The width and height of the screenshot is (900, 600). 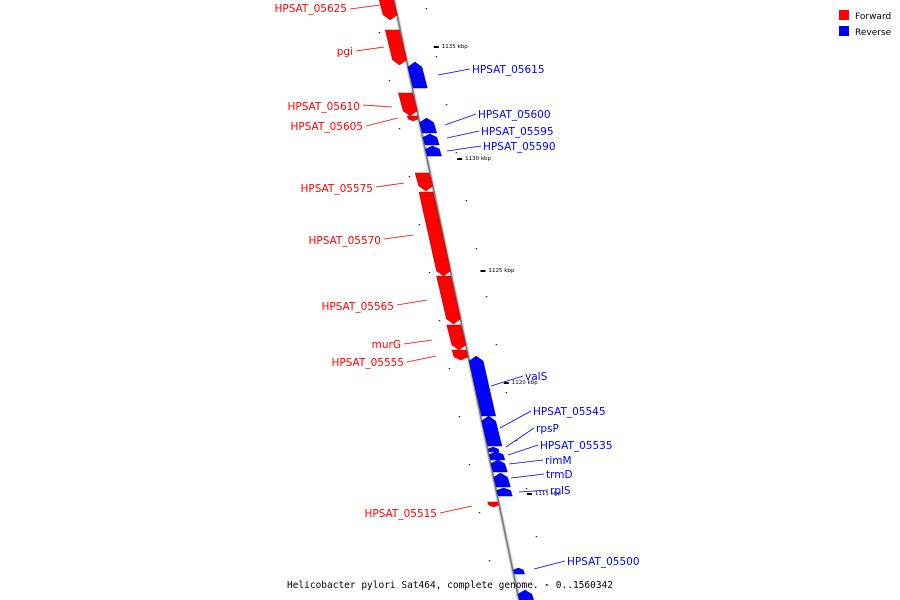 What do you see at coordinates (326, 127) in the screenshot?
I see `gene-label-hpsat_05605: HPSAT_05605` at bounding box center [326, 127].